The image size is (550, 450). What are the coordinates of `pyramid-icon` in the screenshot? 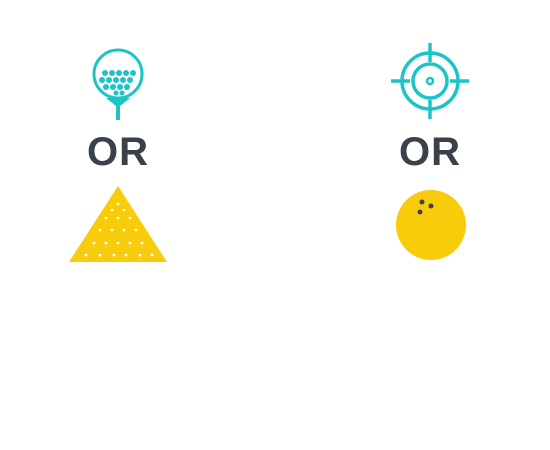 It's located at (118, 224).